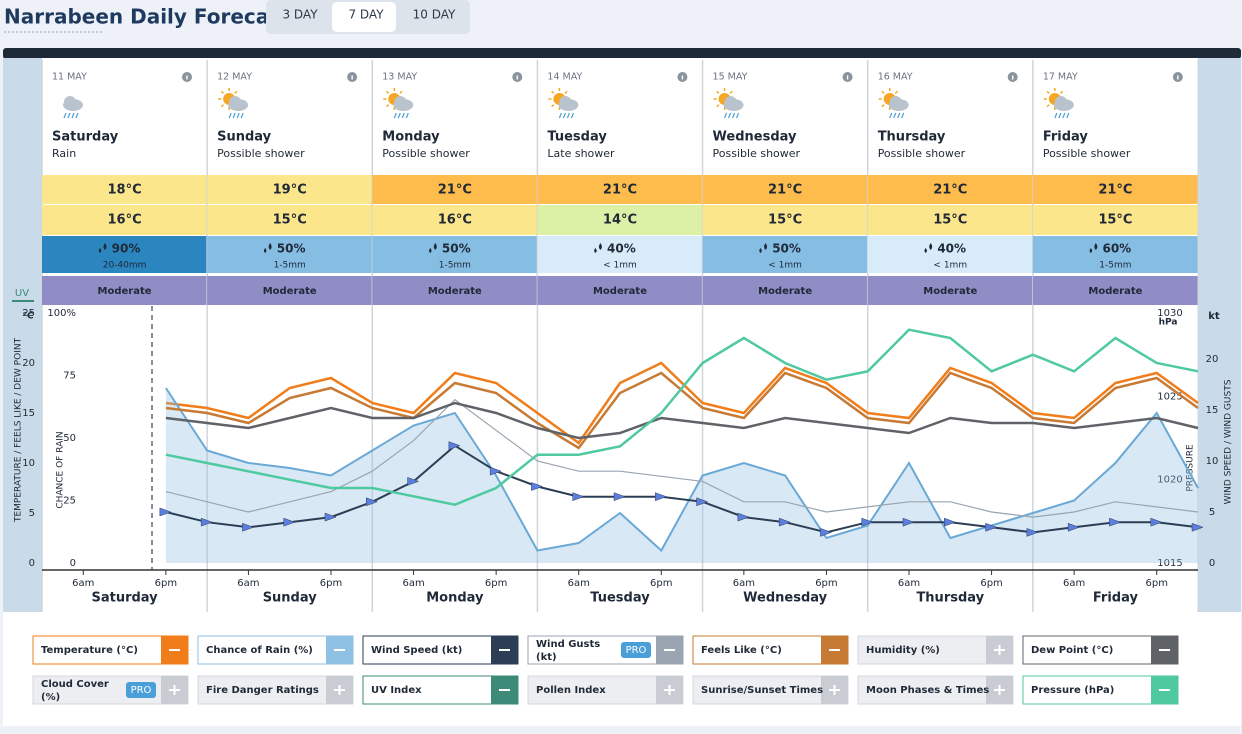 Image resolution: width=1242 pixels, height=734 pixels. Describe the element at coordinates (1066, 137) in the screenshot. I see `day-name: Friday` at that location.